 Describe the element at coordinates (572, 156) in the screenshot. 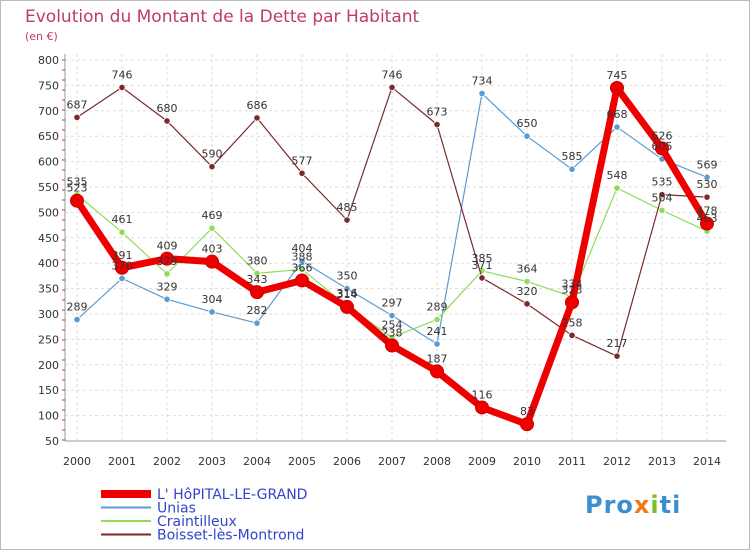

I see `data-label: 585` at that location.